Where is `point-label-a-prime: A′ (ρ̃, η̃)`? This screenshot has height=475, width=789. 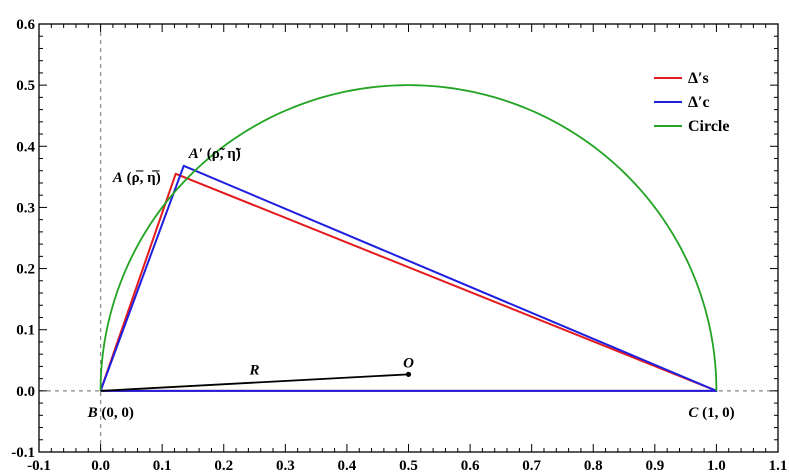 point-label-a-prime: A′ (ρ̃, η̃) is located at coordinates (214, 154).